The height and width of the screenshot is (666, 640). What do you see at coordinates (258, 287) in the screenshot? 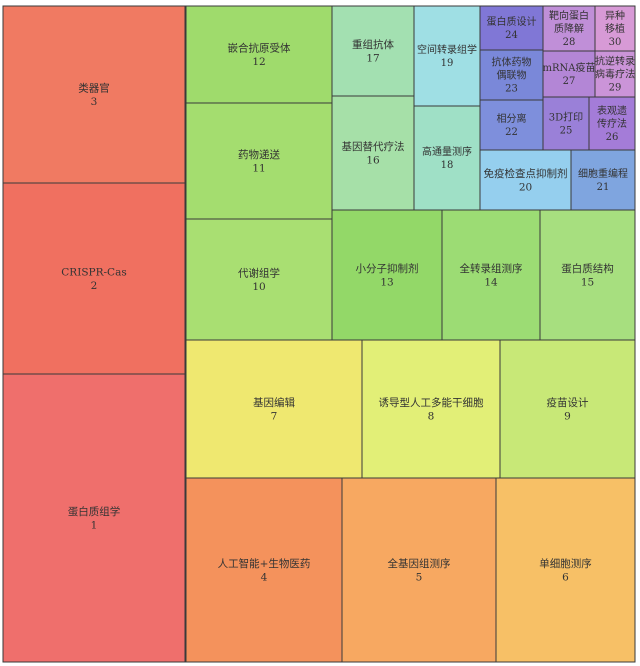
I see `treemap-cell-rank: 10` at bounding box center [258, 287].